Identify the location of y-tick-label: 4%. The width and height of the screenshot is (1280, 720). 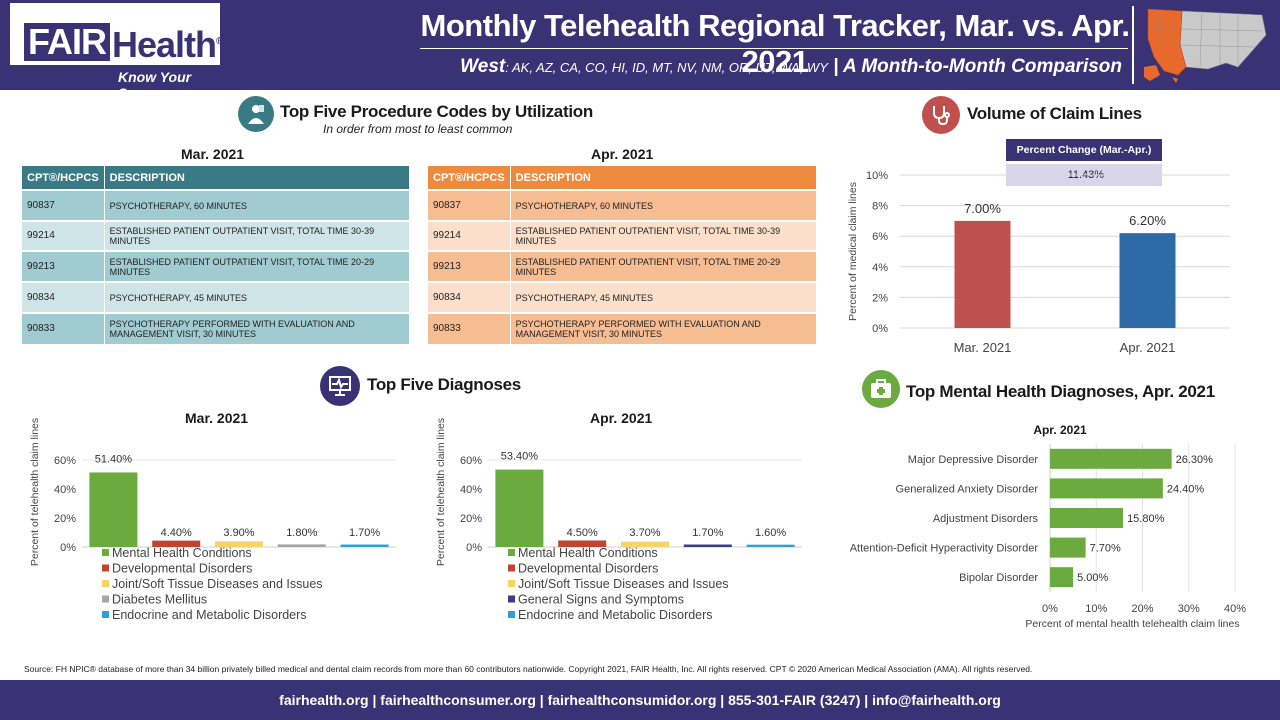
(880, 268).